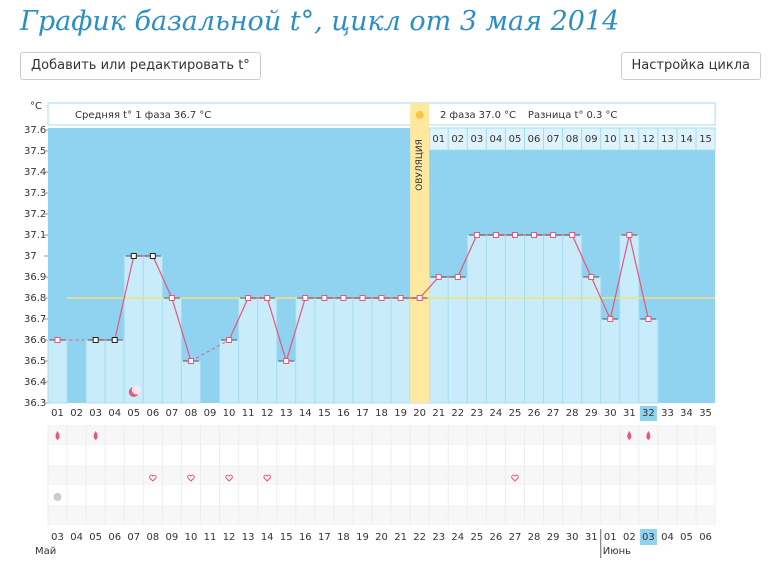 Image resolution: width=770 pixels, height=588 pixels. What do you see at coordinates (457, 537) in the screenshot?
I see `date-label: 24` at bounding box center [457, 537].